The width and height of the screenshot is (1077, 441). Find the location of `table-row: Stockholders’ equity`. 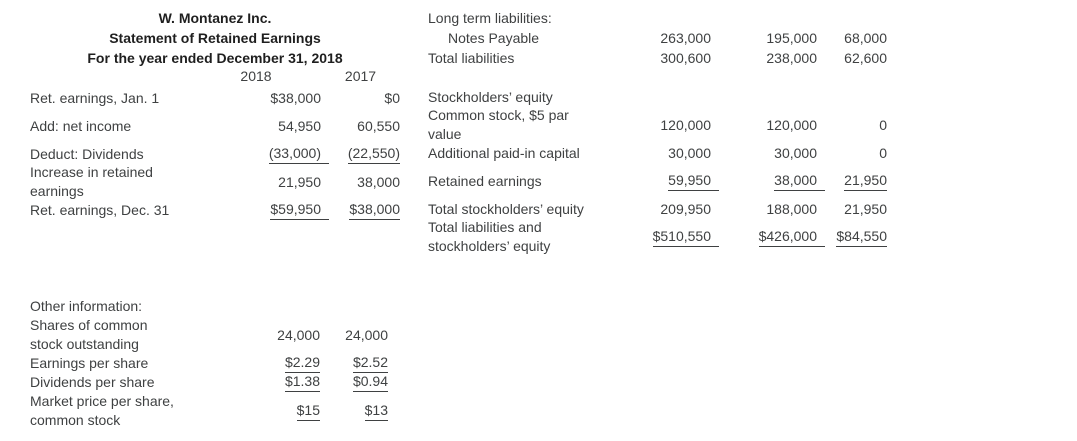

table-row: Stockholders’ equity is located at coordinates (657, 97).